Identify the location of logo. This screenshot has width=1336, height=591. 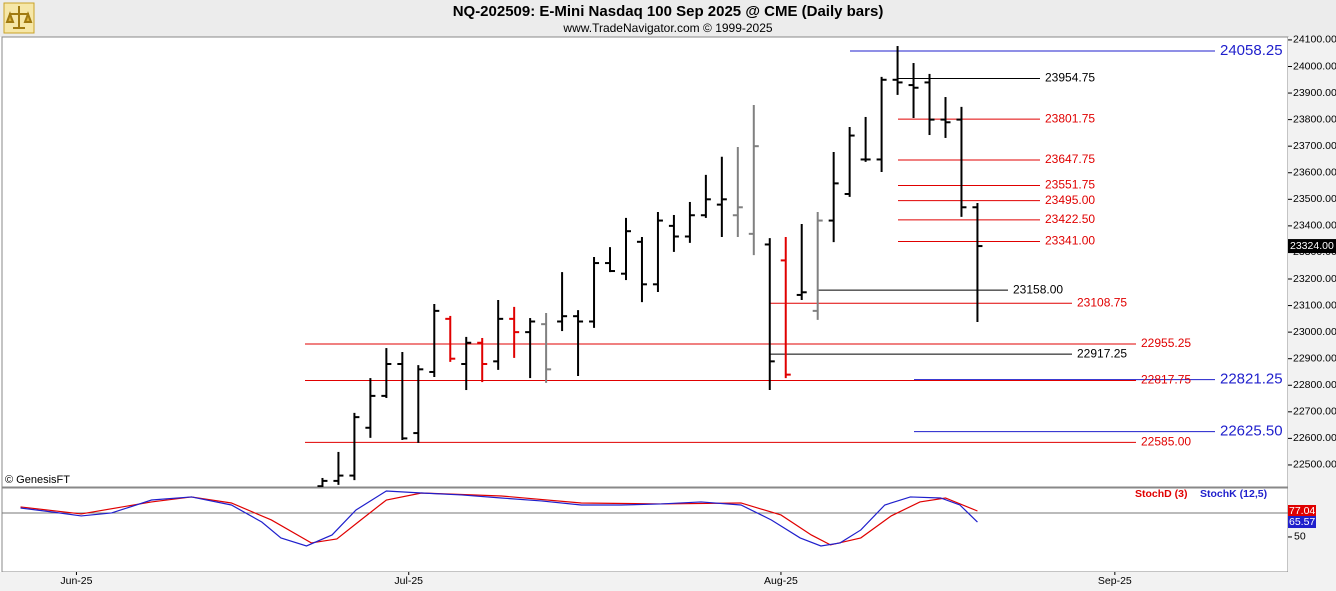
(19, 18).